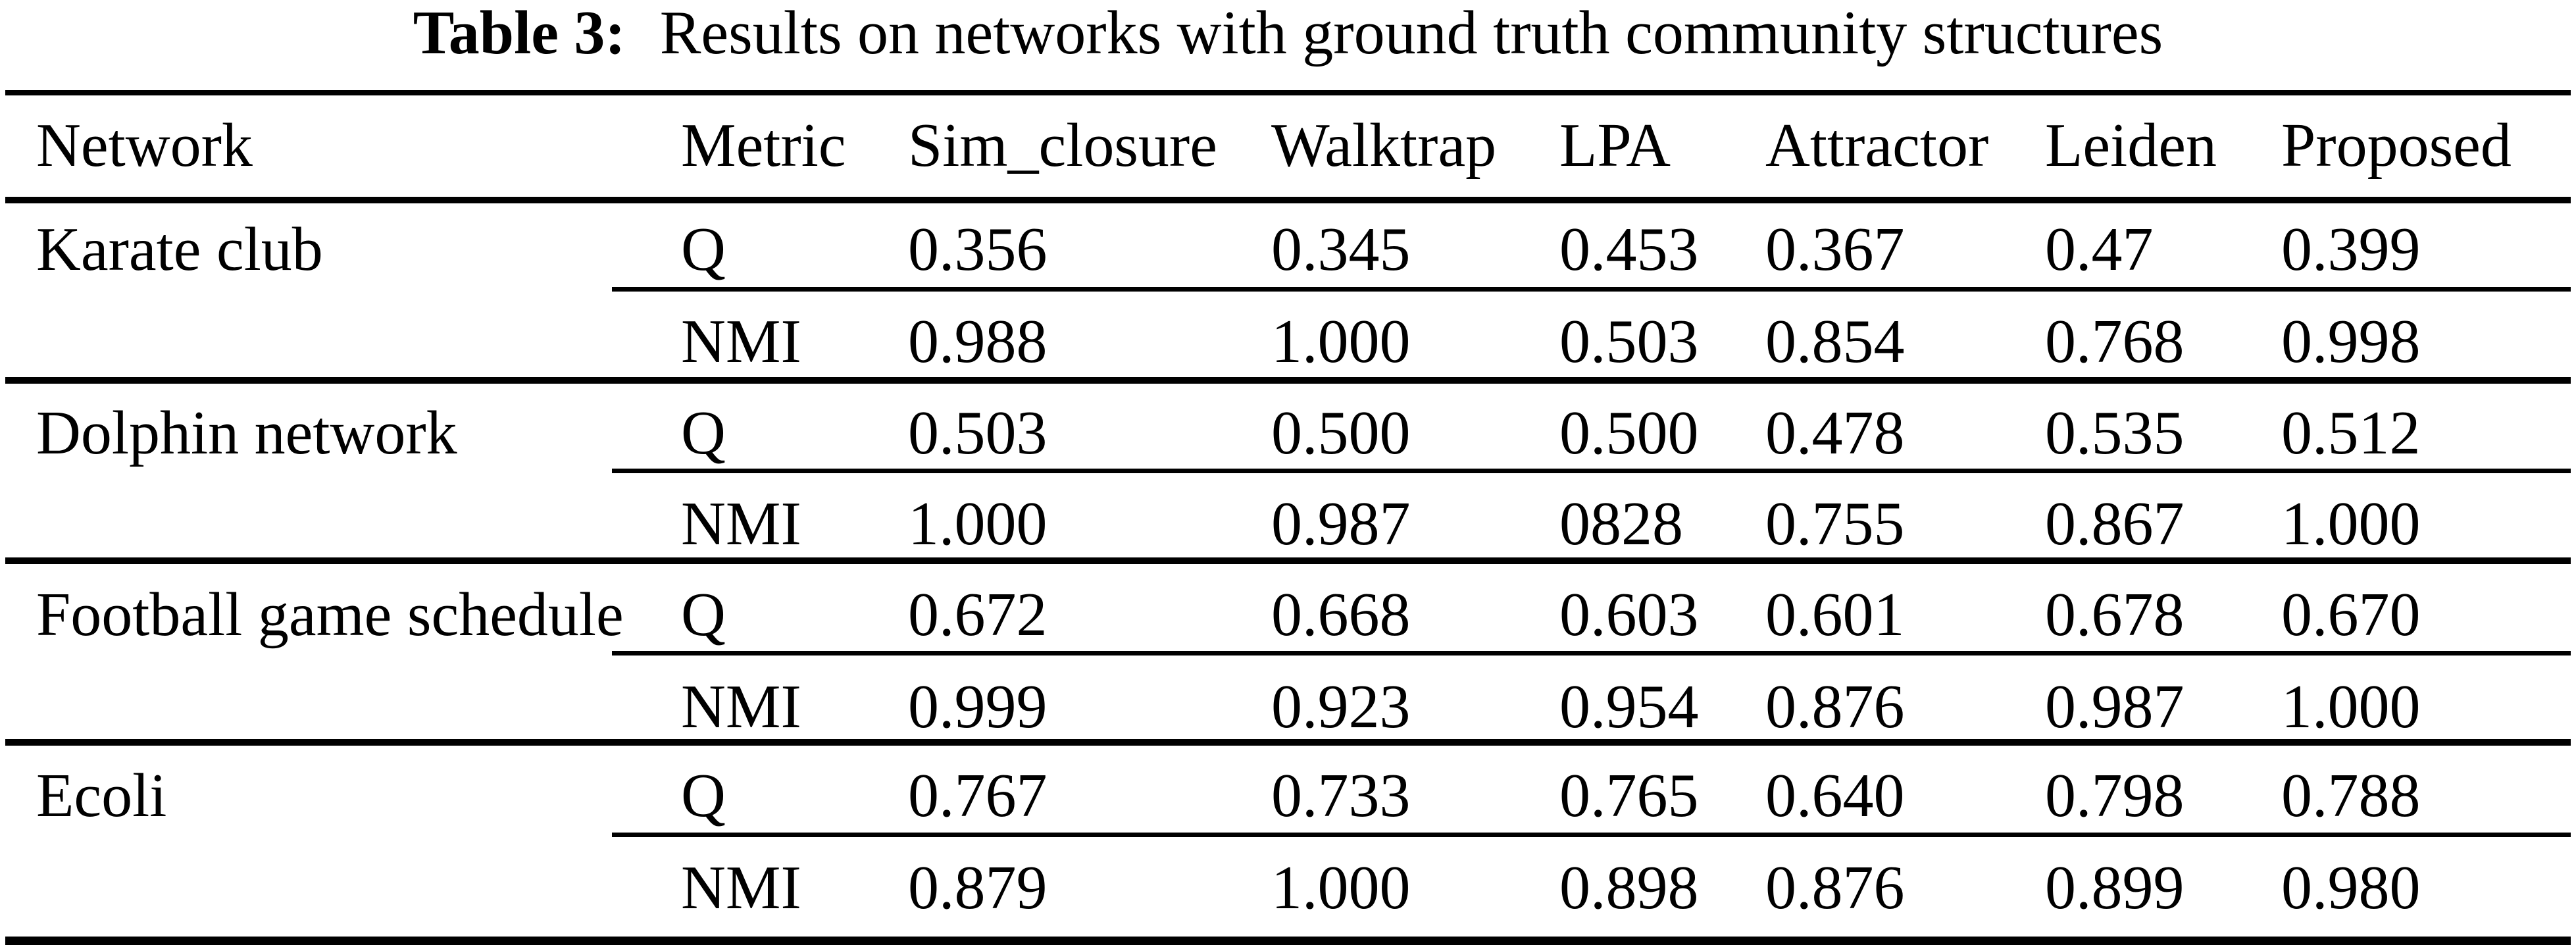 The height and width of the screenshot is (951, 2576). Describe the element at coordinates (763, 145) in the screenshot. I see `col-header-metric: Metric` at that location.